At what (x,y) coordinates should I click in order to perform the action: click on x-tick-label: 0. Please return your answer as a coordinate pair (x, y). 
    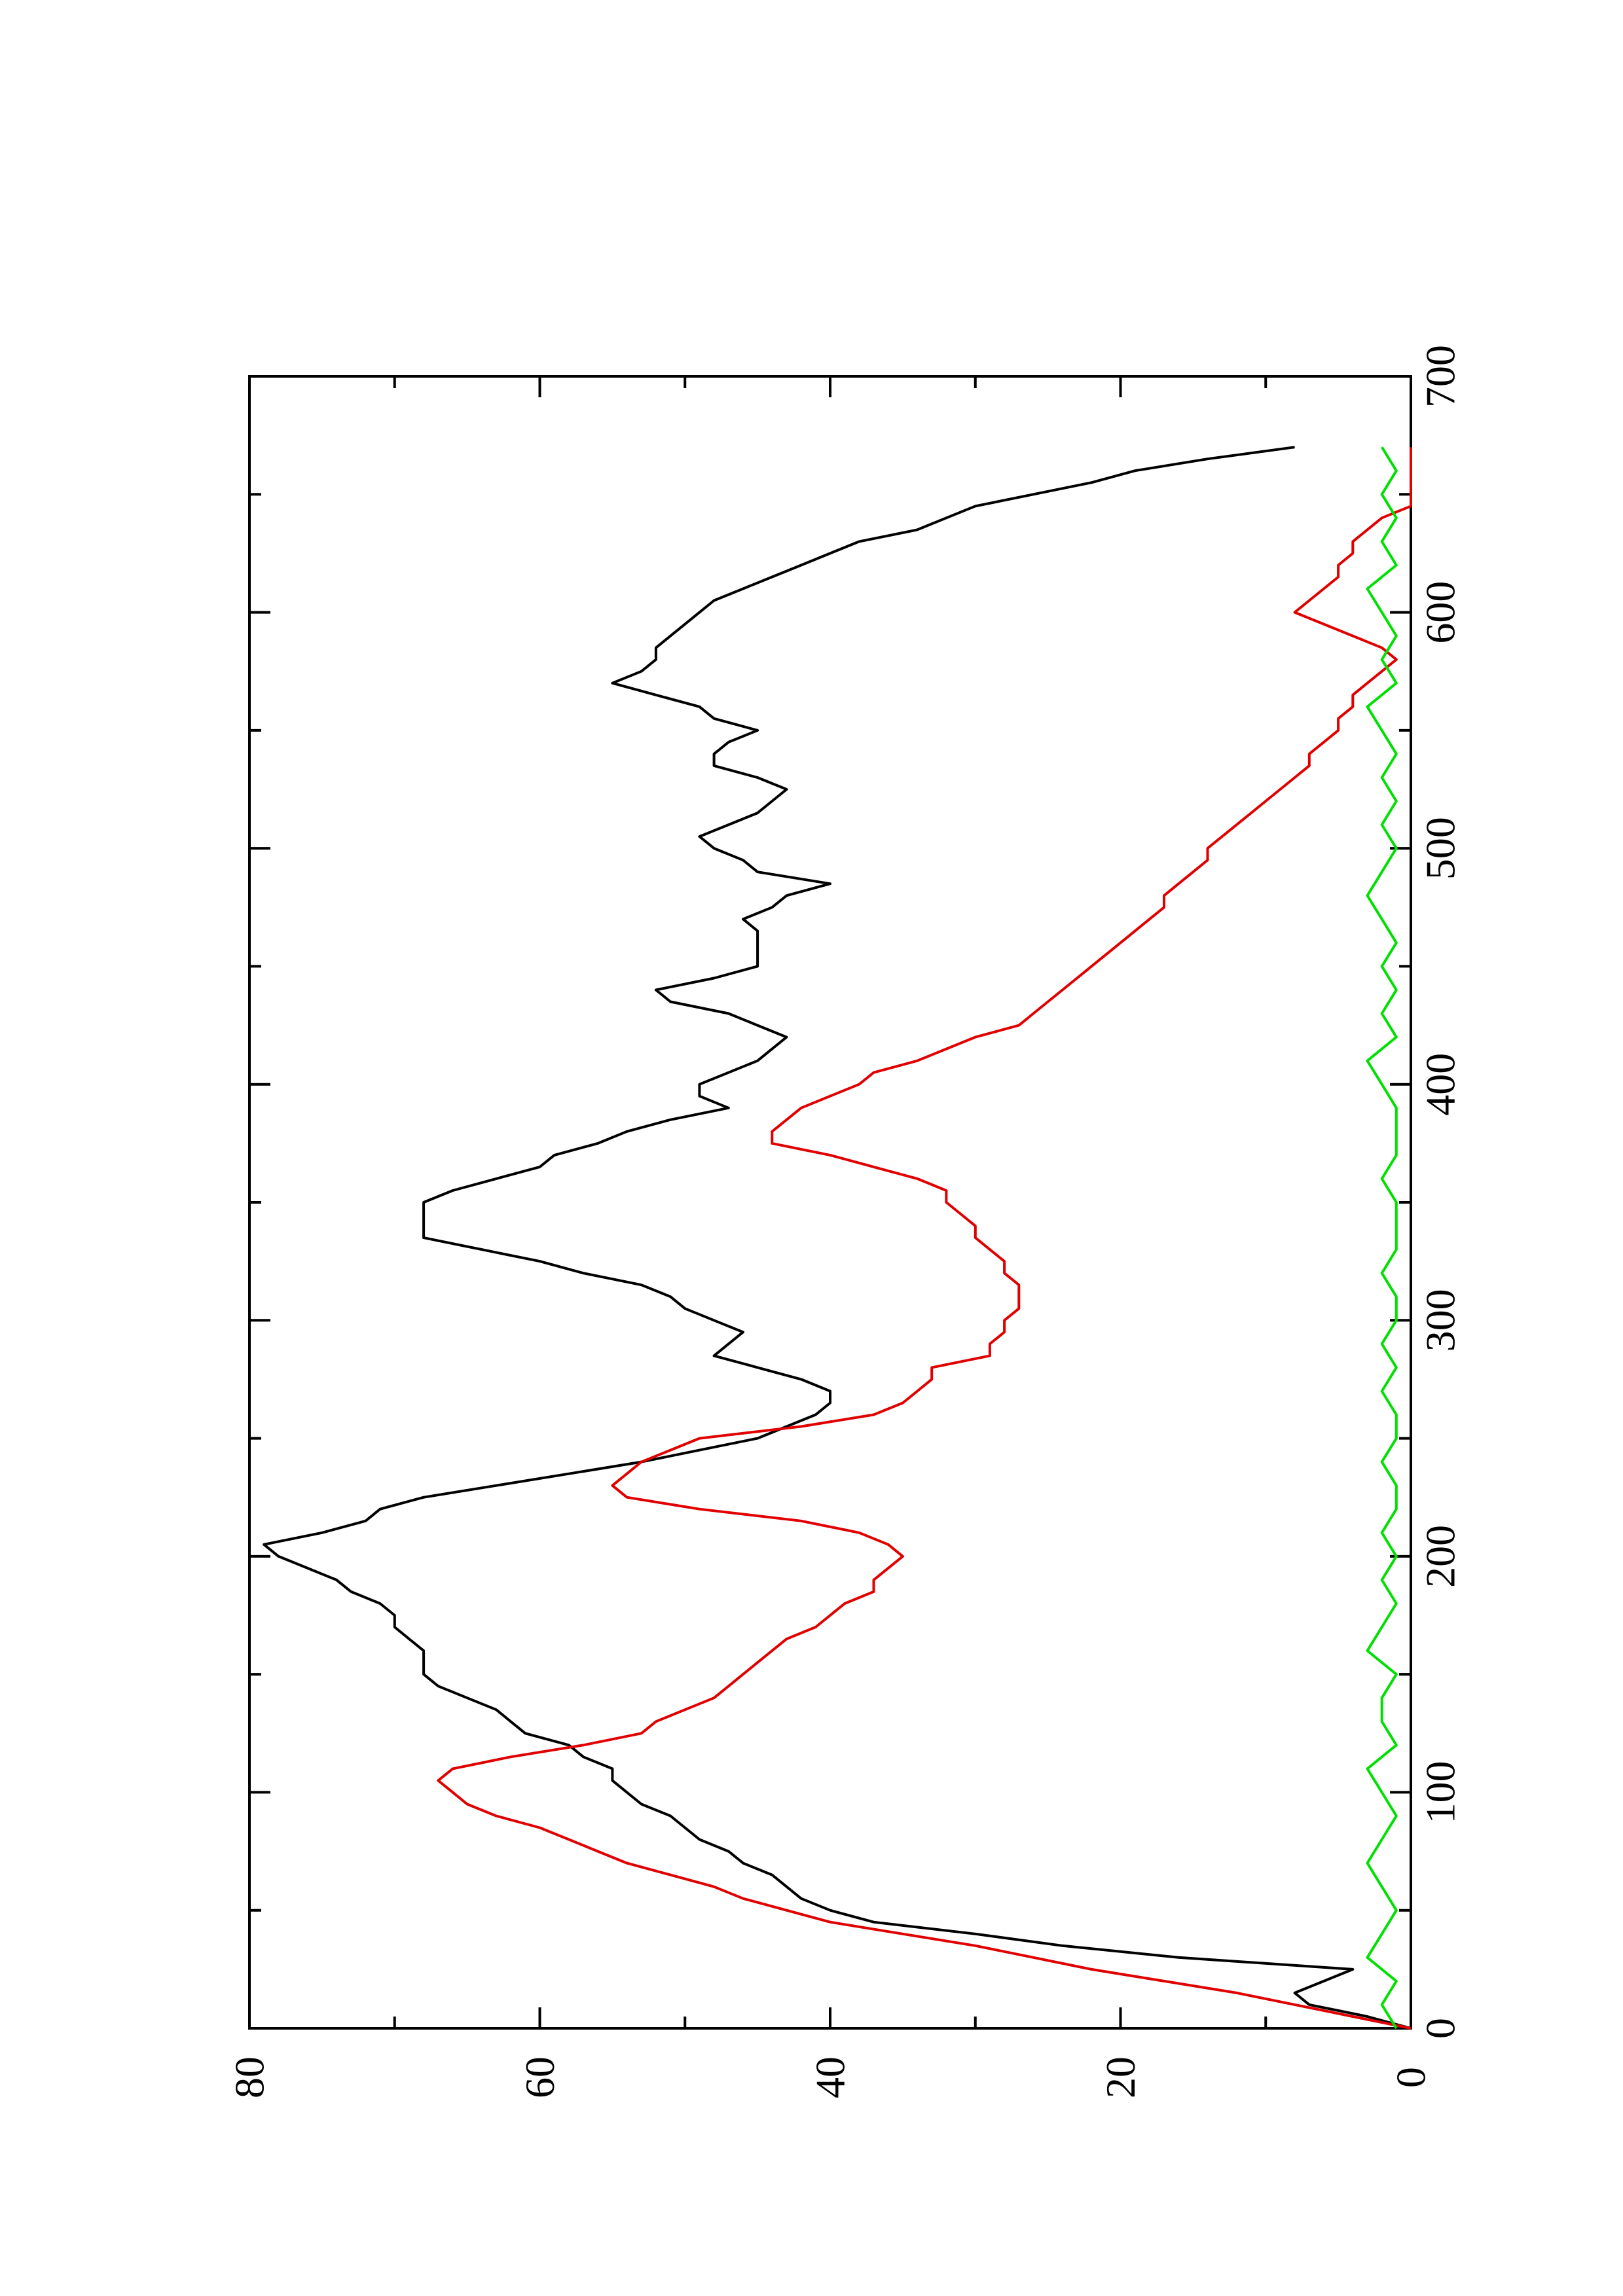
    Looking at the image, I should click on (1440, 2028).